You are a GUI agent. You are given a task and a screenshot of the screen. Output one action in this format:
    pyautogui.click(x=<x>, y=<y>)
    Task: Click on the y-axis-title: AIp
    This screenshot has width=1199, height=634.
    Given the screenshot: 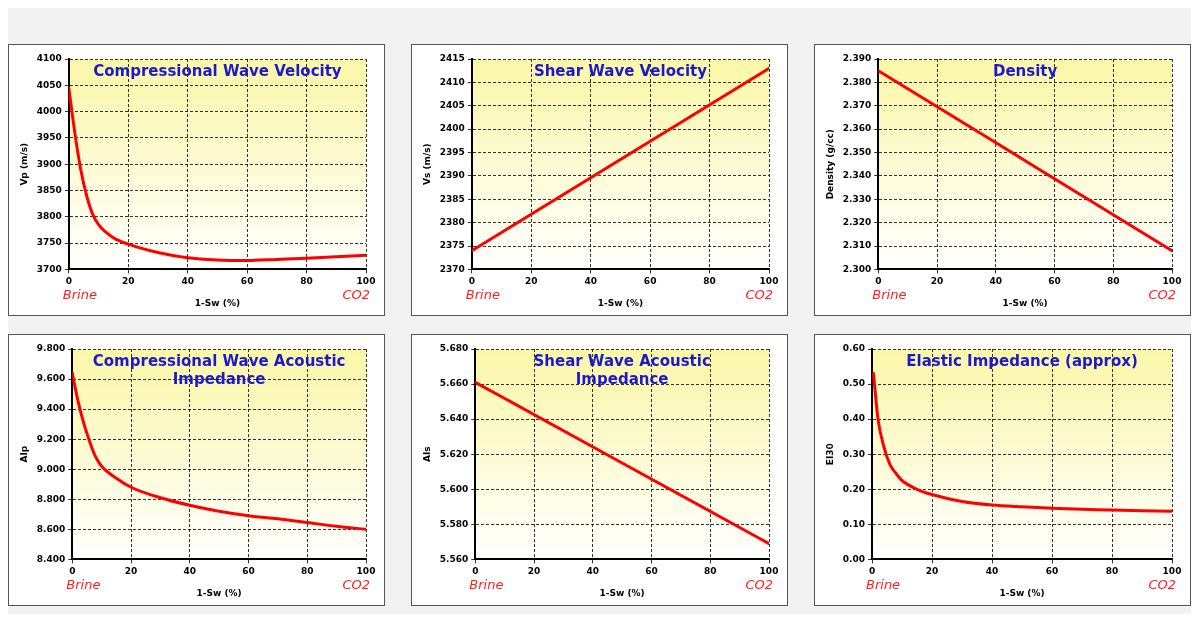 What is the action you would take?
    pyautogui.click(x=23, y=454)
    